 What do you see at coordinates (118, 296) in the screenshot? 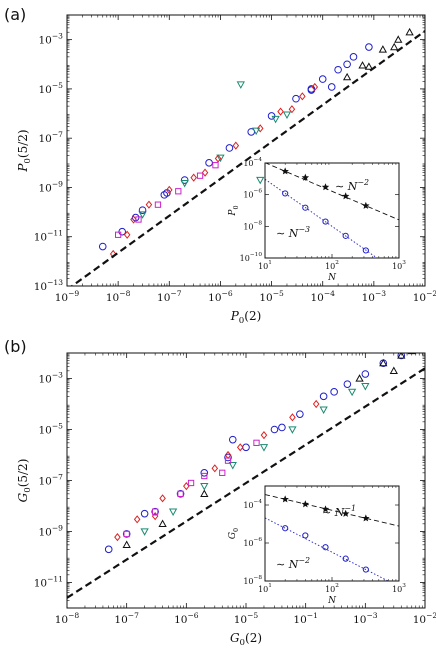
I see `x-tick-label: 10⁻⁸` at bounding box center [118, 296].